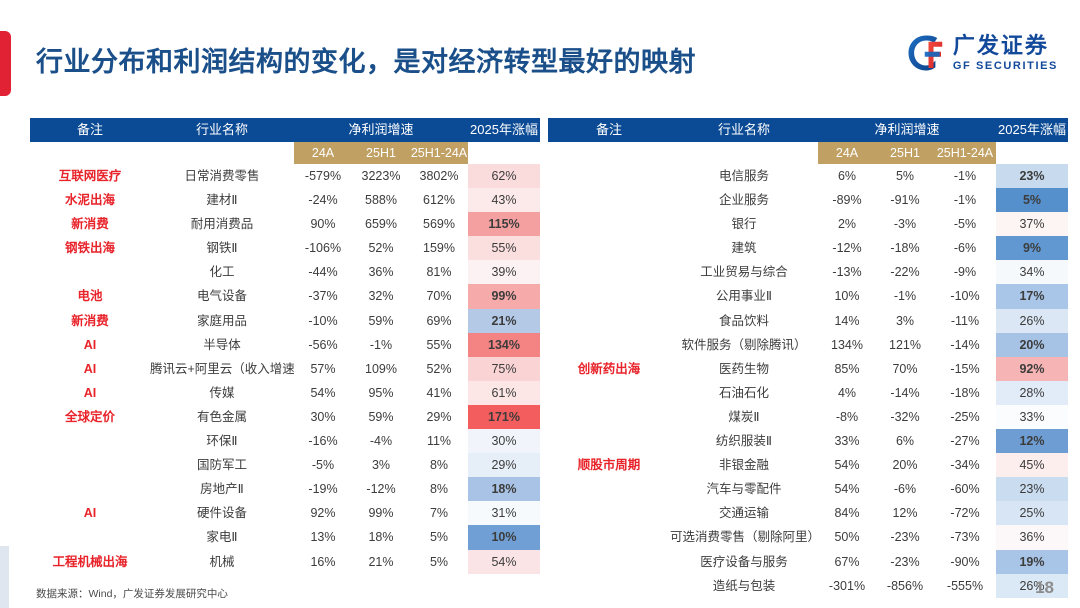 This screenshot has height=608, width=1080. I want to click on cell-growth-24a: 33%, so click(847, 441).